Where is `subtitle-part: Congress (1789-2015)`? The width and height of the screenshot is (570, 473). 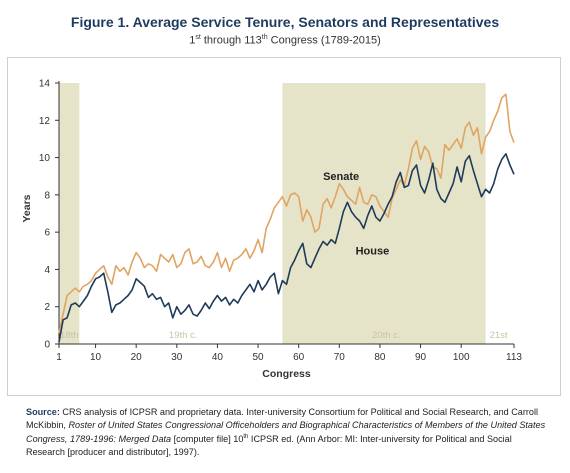
subtitle-part: Congress (1789-2015) is located at coordinates (324, 40).